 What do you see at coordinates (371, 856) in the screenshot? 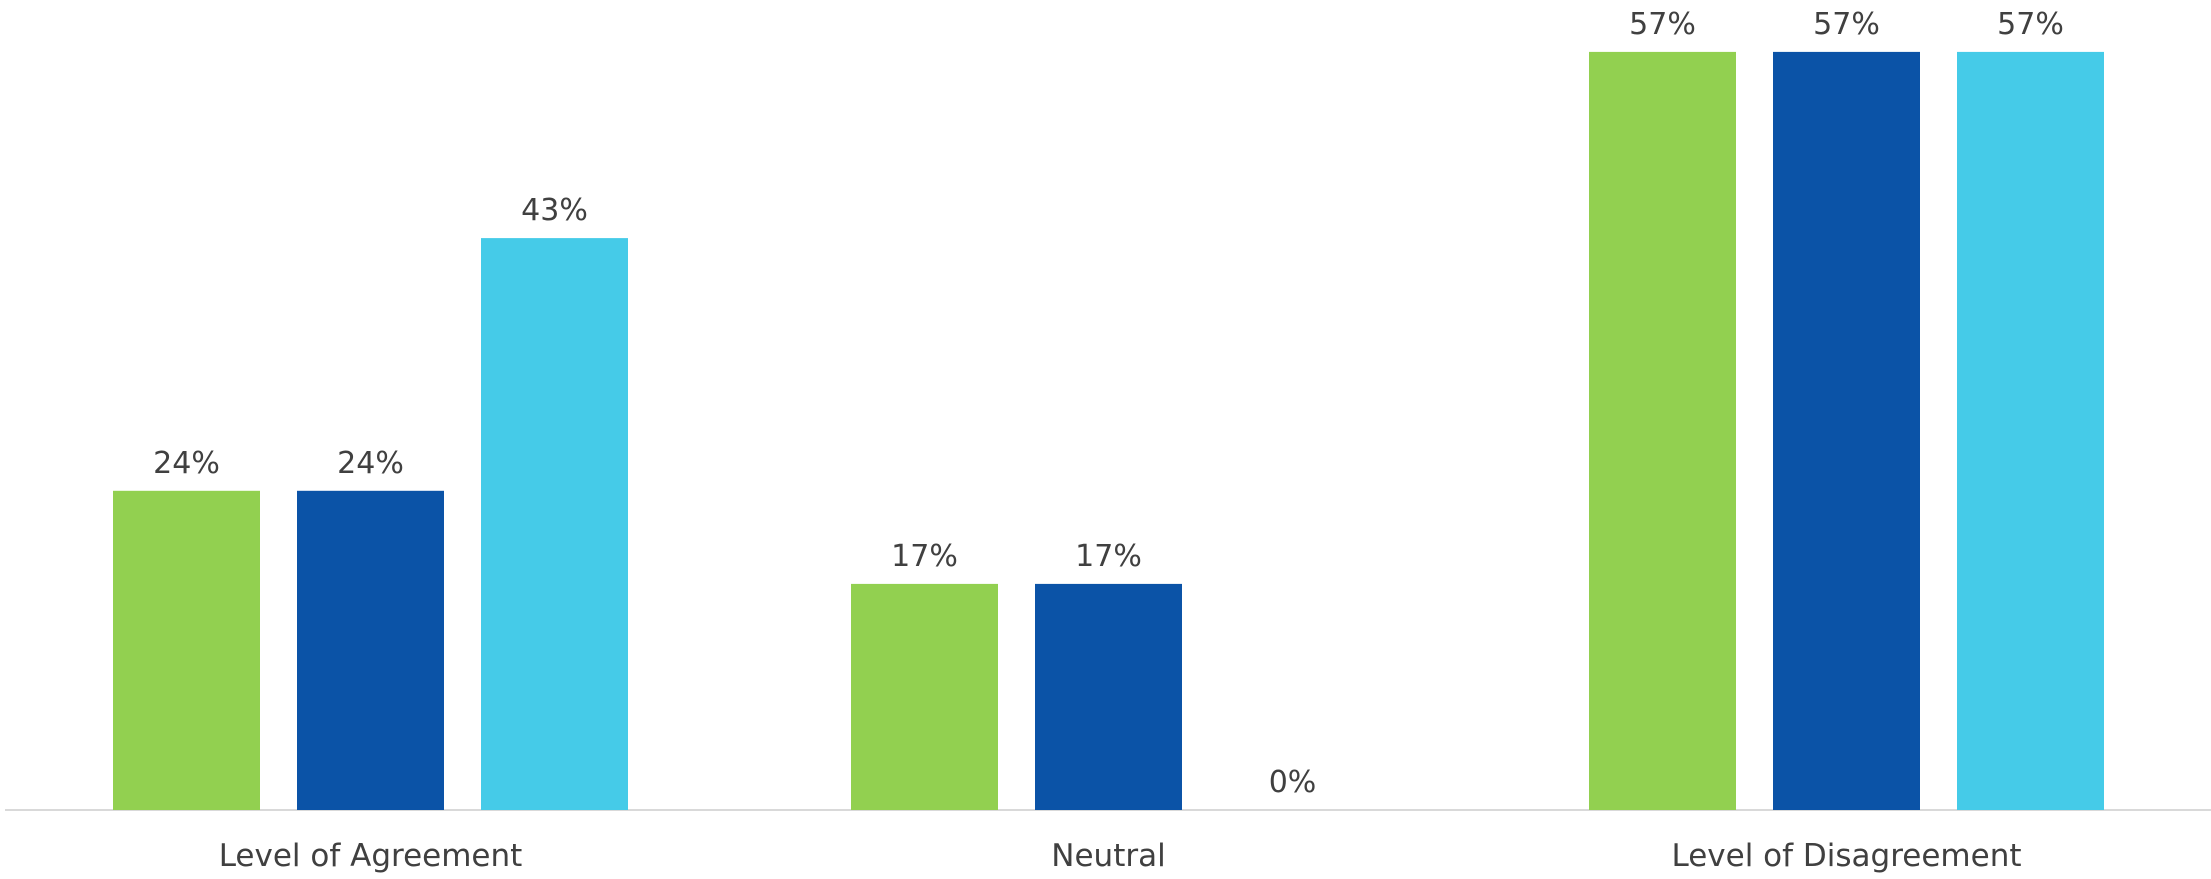
I see `category-label: Level of Agreement` at bounding box center [371, 856].